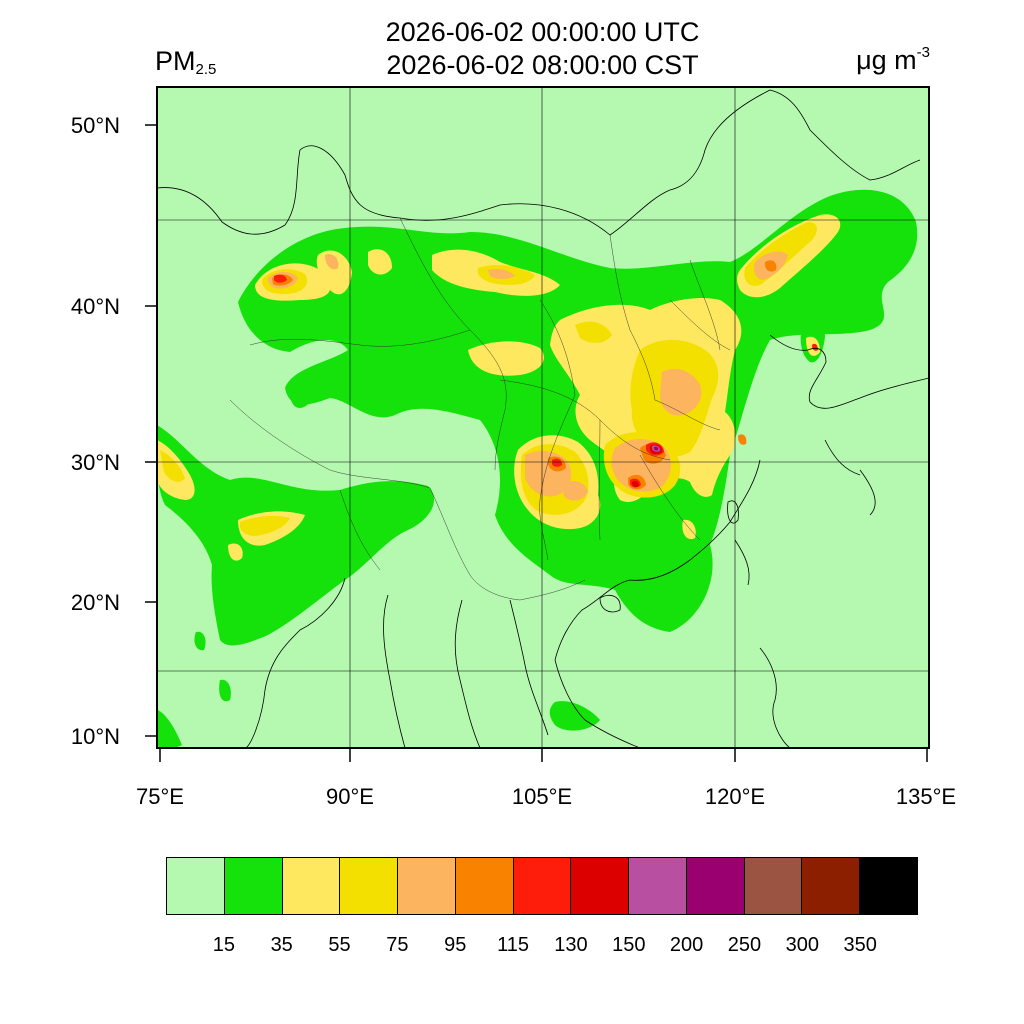  What do you see at coordinates (571, 945) in the screenshot?
I see `colorbar-label: 130` at bounding box center [571, 945].